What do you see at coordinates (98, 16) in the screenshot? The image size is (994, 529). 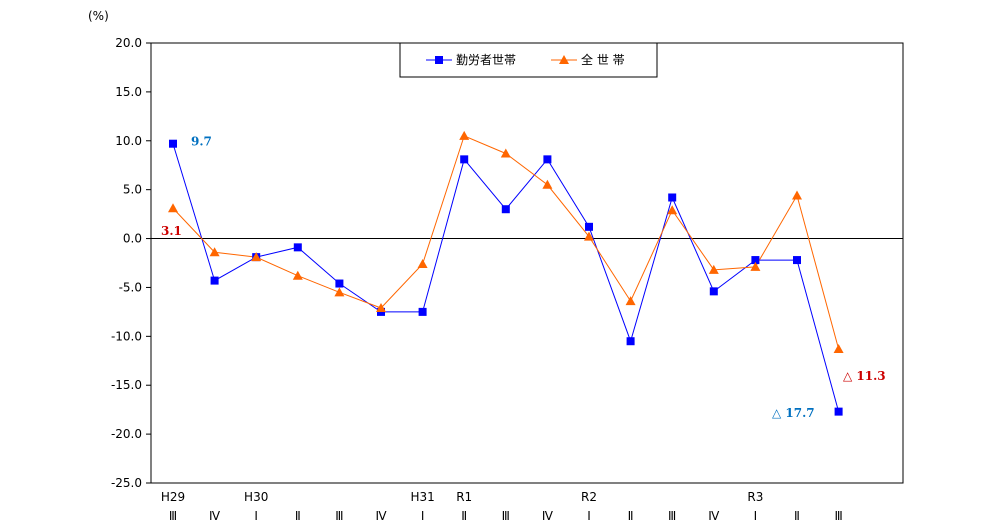 I see `y-unit-label: (%)` at bounding box center [98, 16].